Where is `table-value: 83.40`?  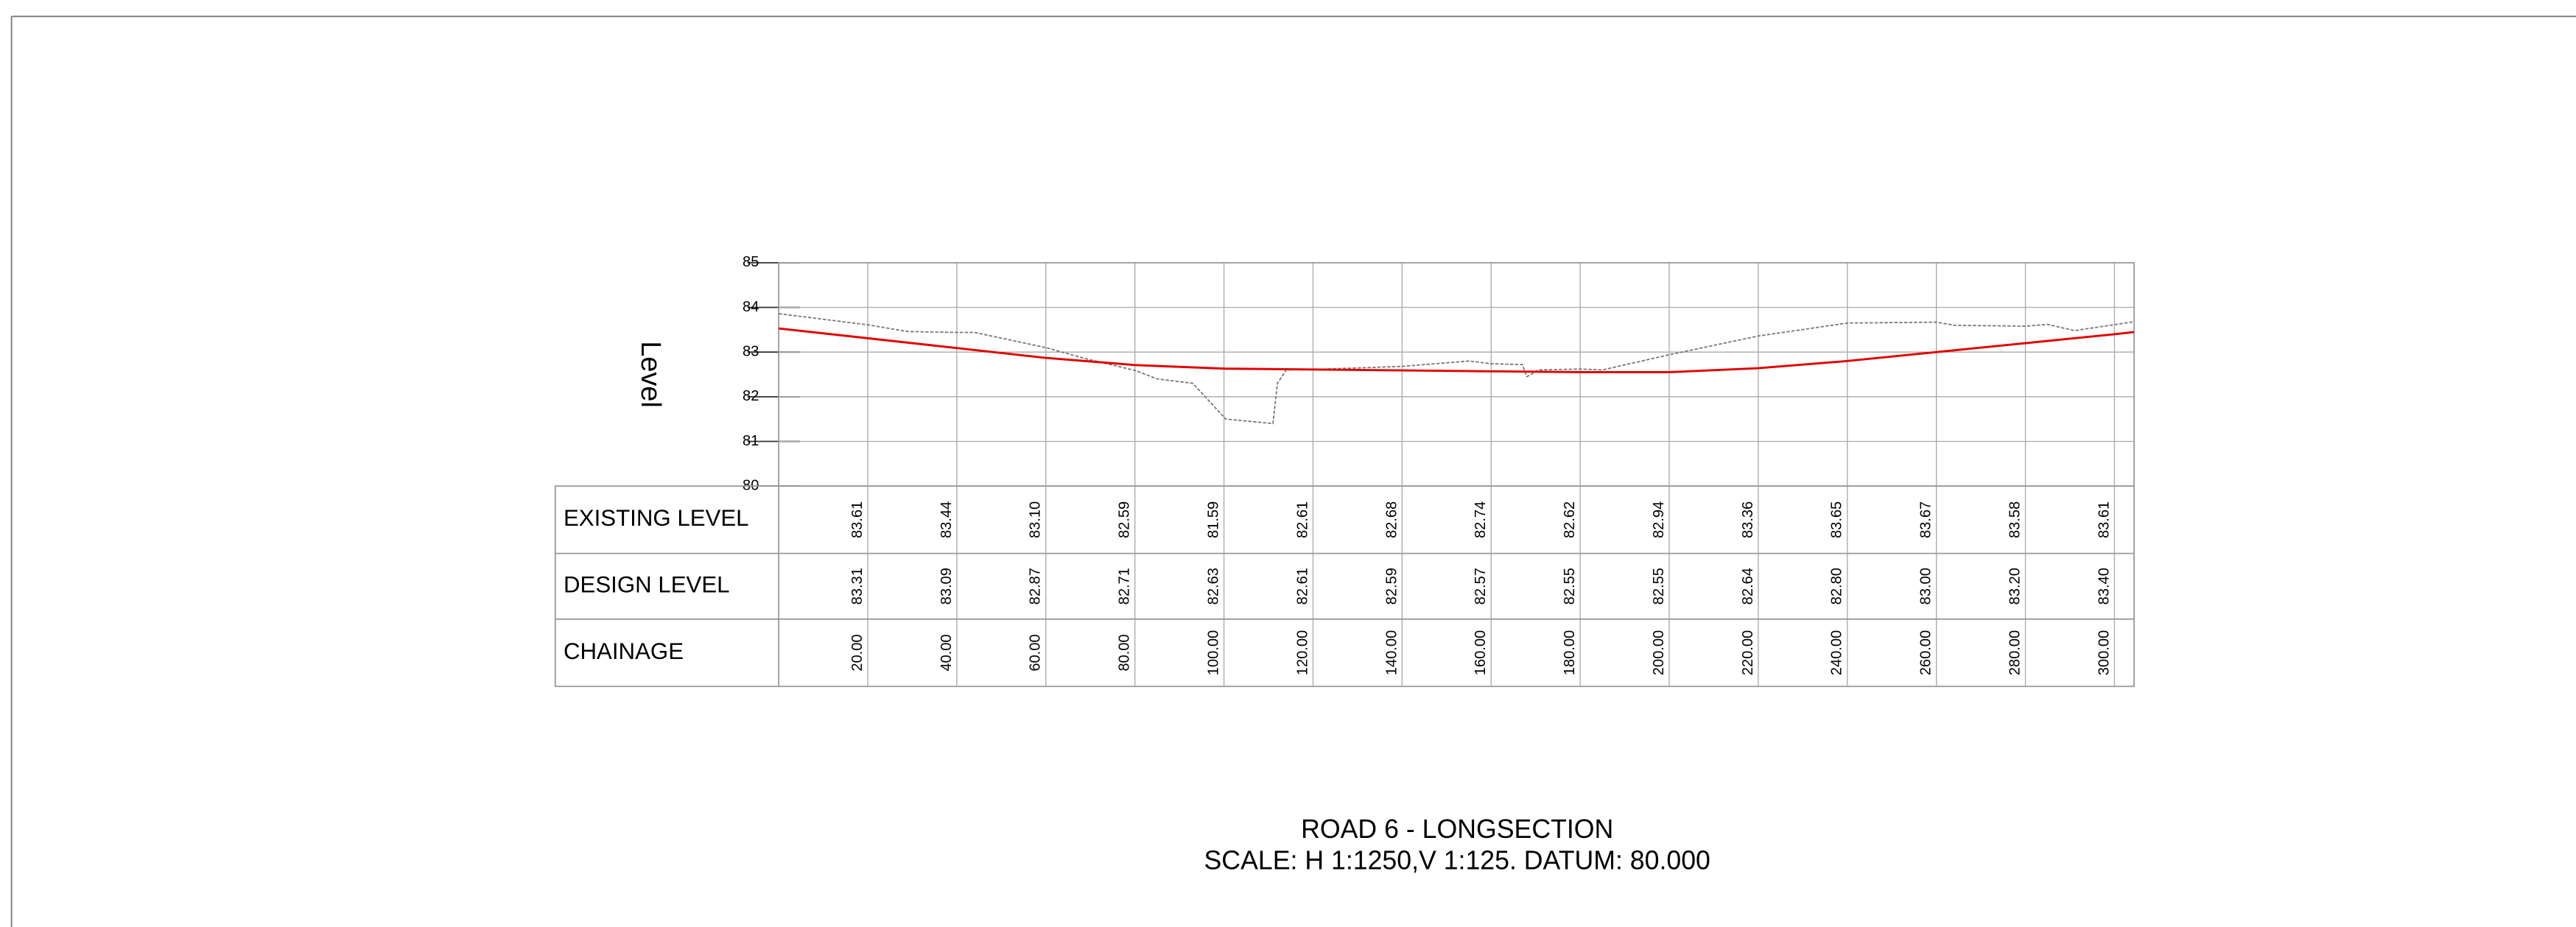 table-value: 83.40 is located at coordinates (2104, 586).